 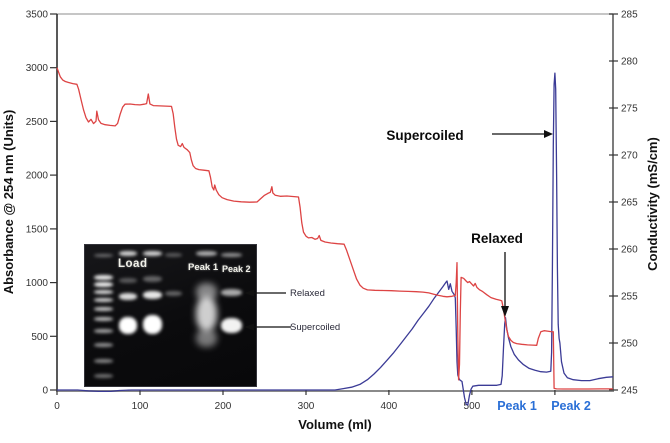 What do you see at coordinates (629, 15) in the screenshot?
I see `y-right-tick-label: 285` at bounding box center [629, 15].